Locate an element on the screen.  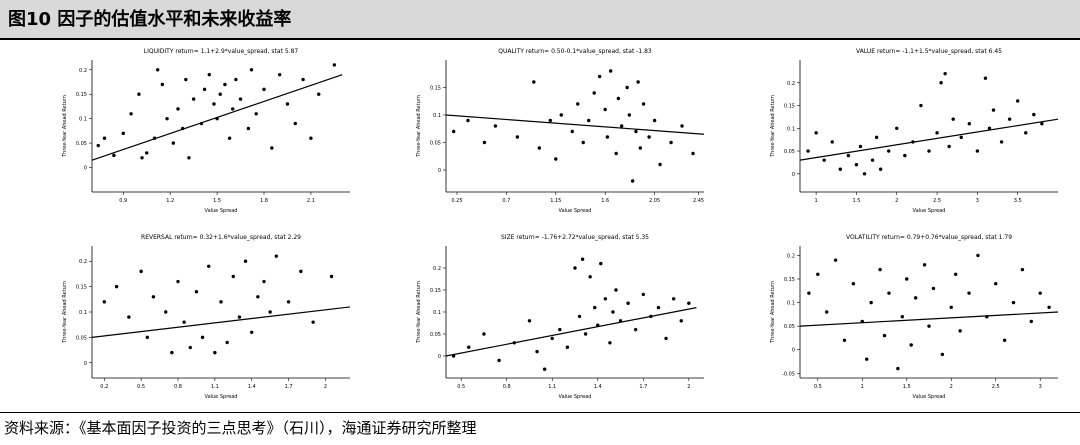
y-axis-label: Three-Year Ahead Return is located at coordinates (419, 312).